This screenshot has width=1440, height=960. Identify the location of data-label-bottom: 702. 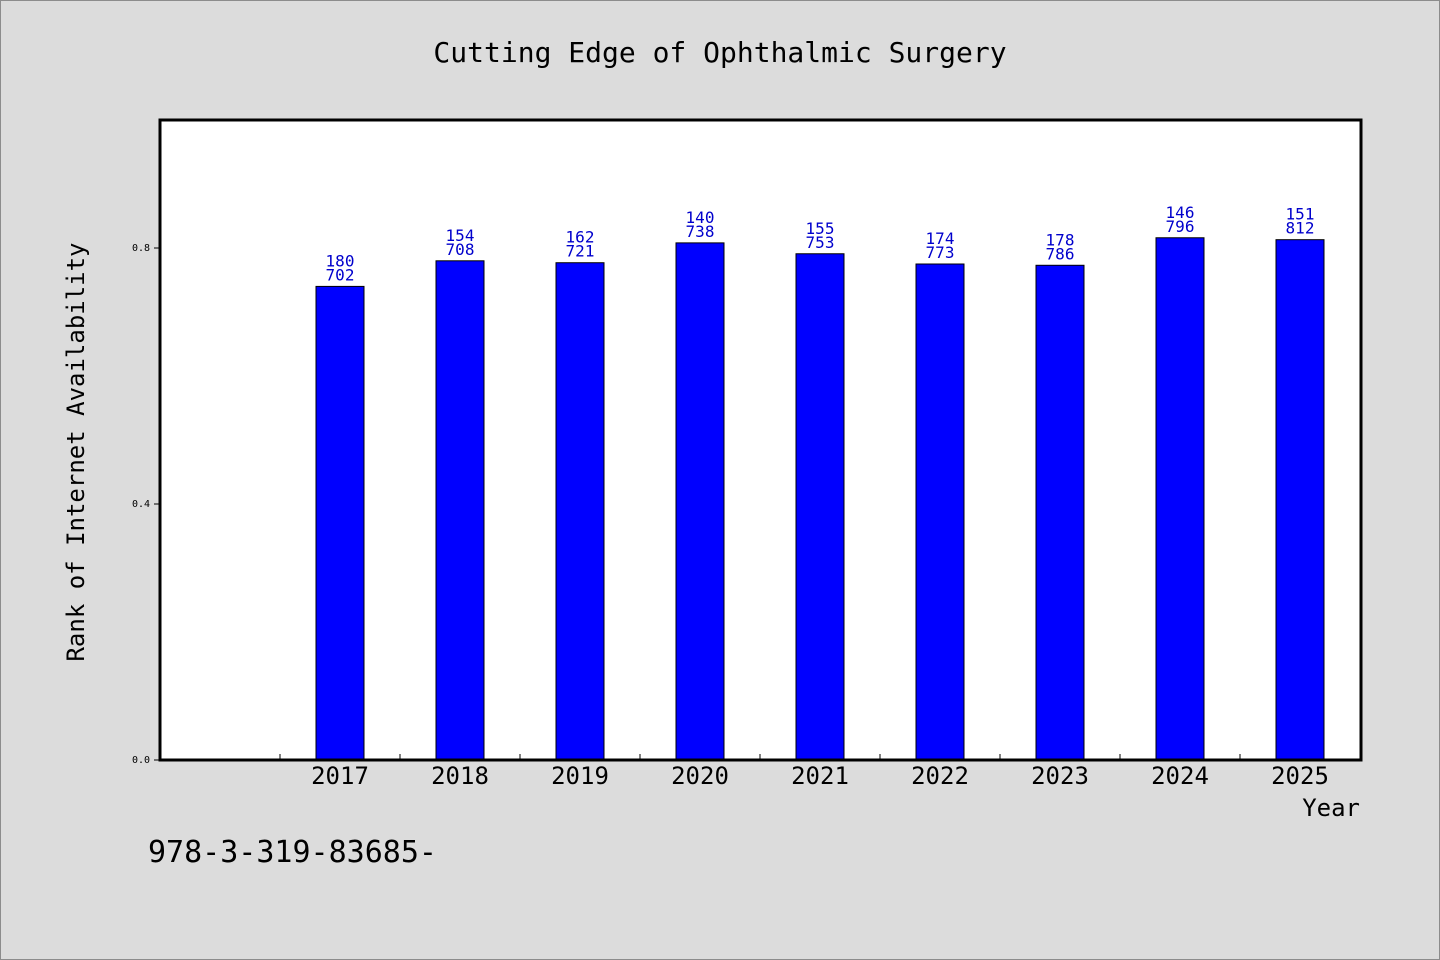
(340, 274).